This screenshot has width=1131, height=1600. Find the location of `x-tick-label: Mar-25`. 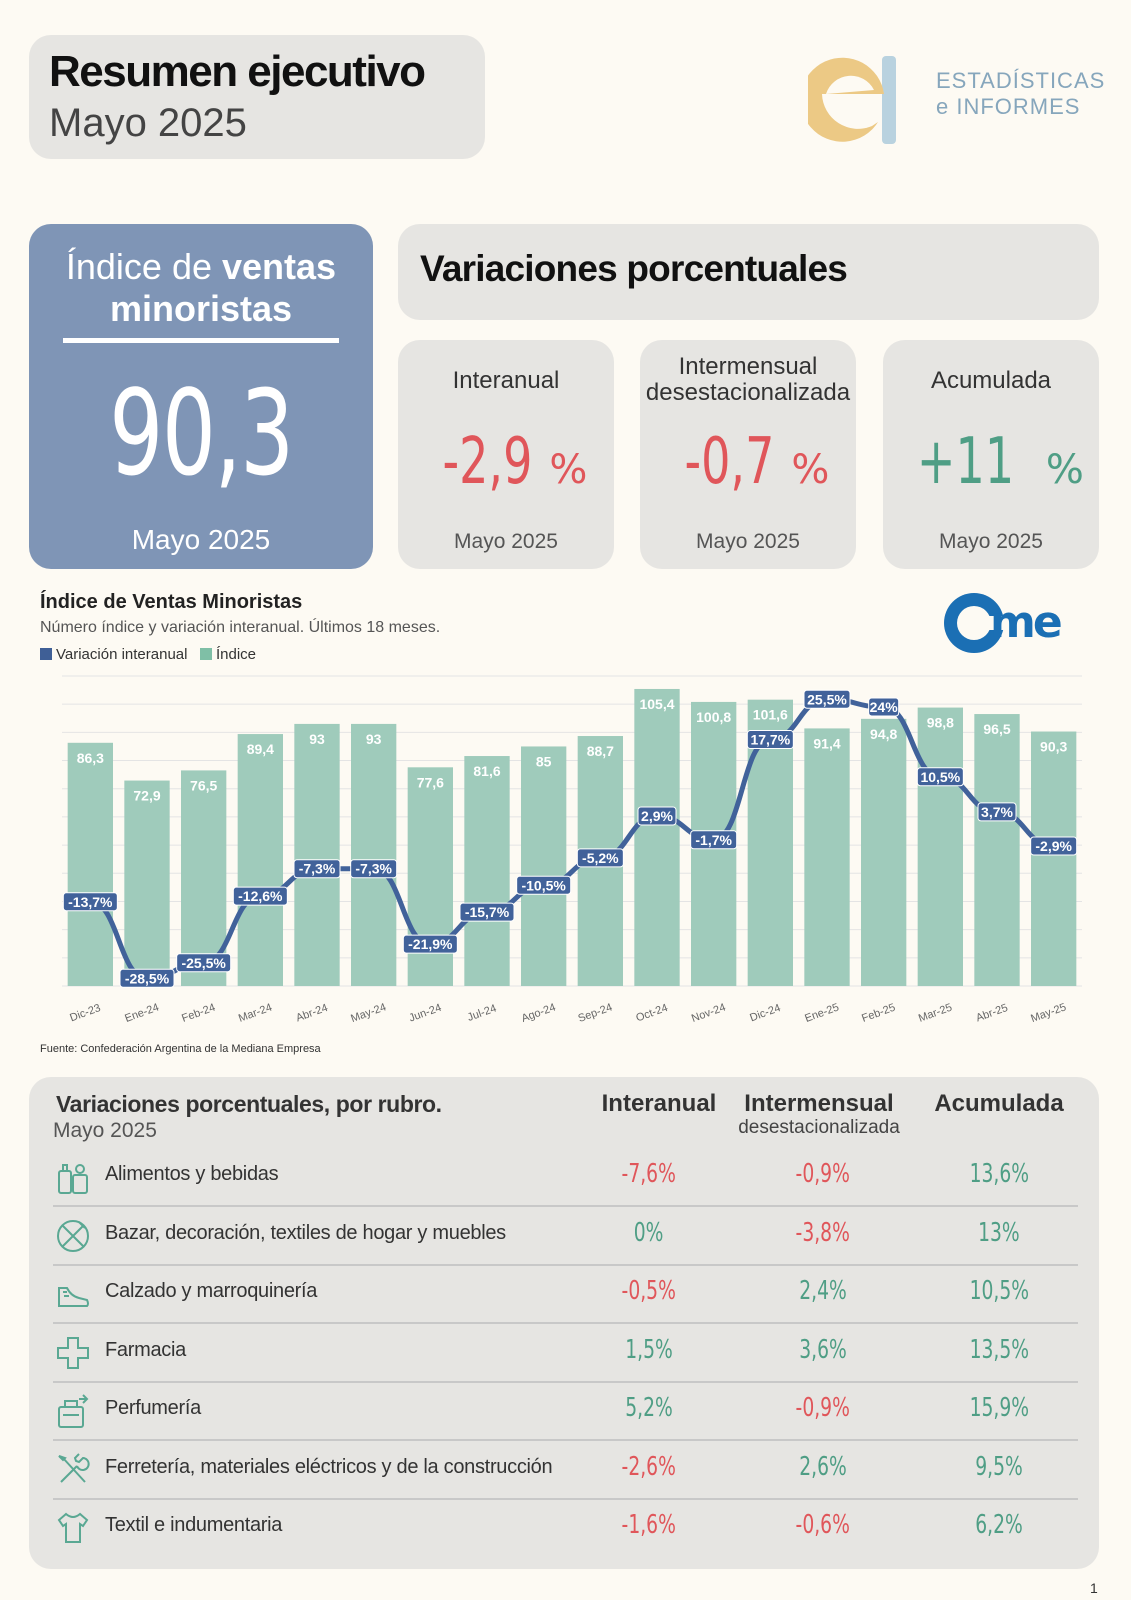

x-tick-label: Mar-25 is located at coordinates (935, 1013).